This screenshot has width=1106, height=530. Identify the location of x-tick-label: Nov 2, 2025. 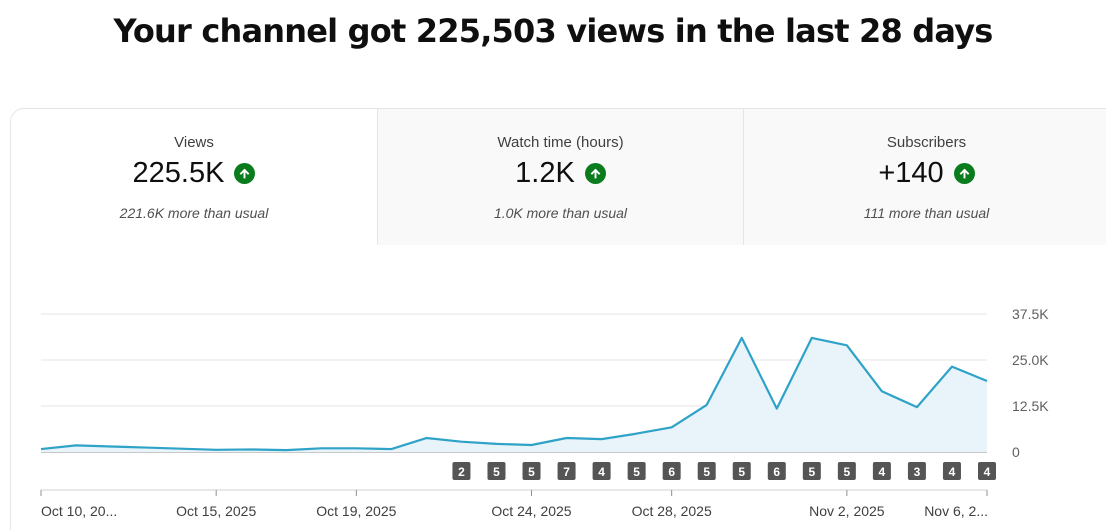
(847, 511).